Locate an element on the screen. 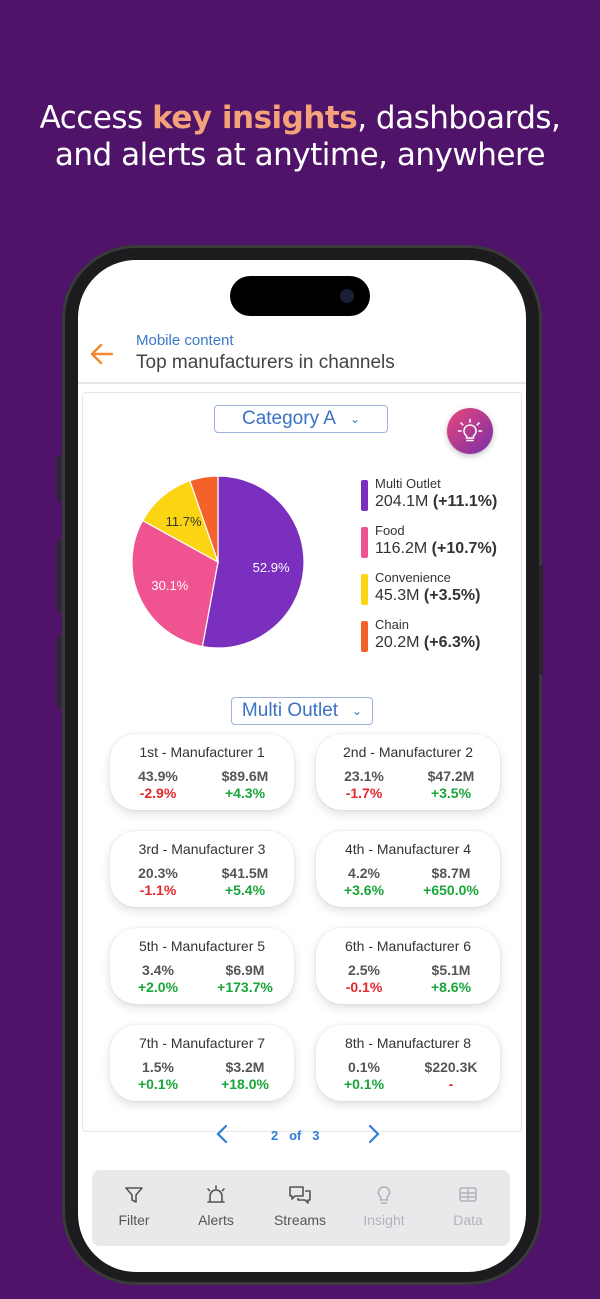 This screenshot has width=600, height=1299. manufacturer-value: $220.3K is located at coordinates (451, 1067).